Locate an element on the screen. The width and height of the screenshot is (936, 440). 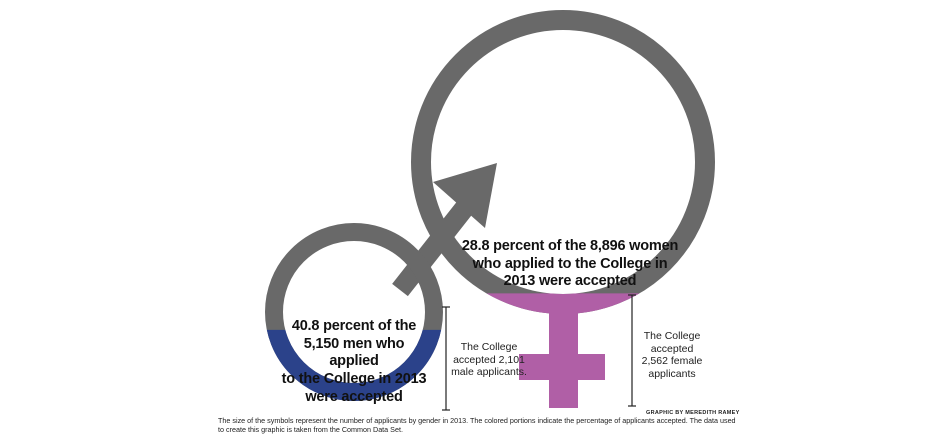
female-bracket is located at coordinates (632, 350).